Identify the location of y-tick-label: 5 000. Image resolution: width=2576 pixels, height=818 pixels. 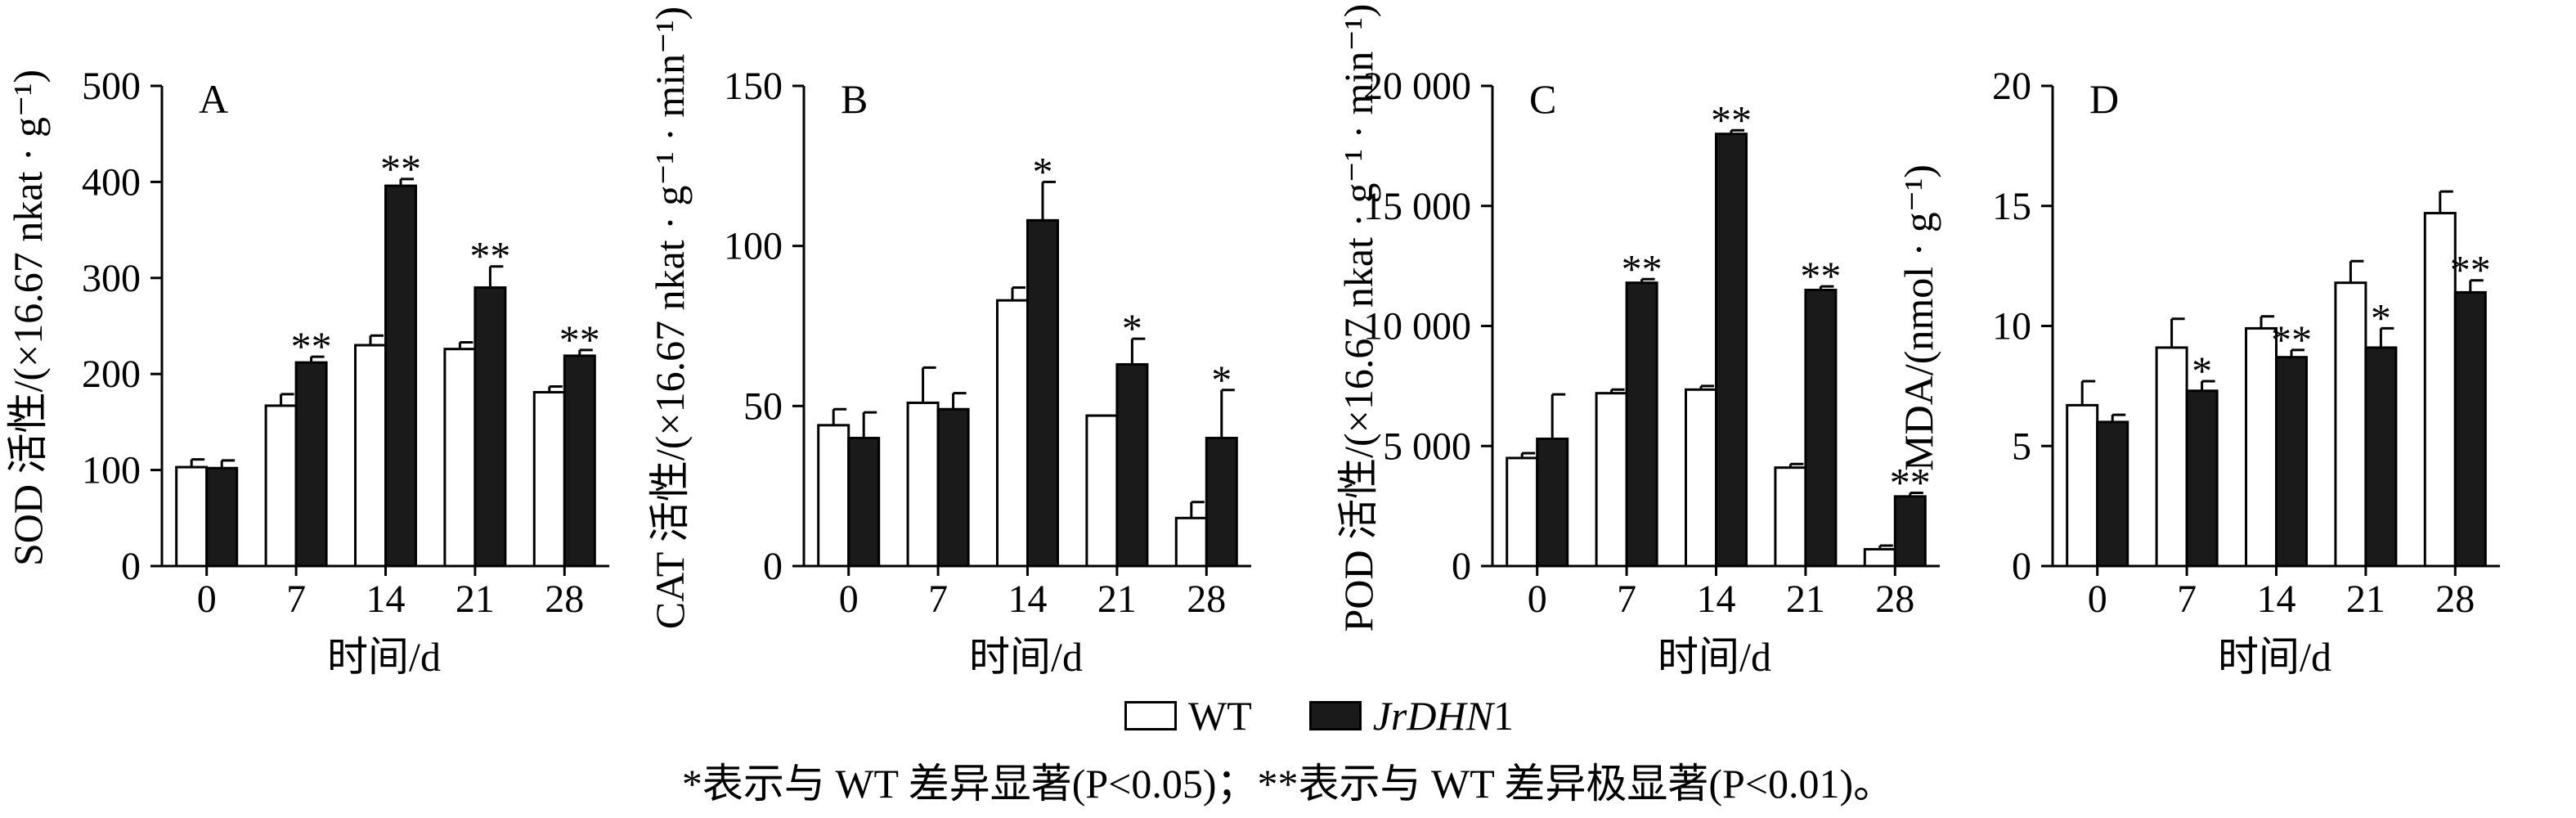
(1427, 446).